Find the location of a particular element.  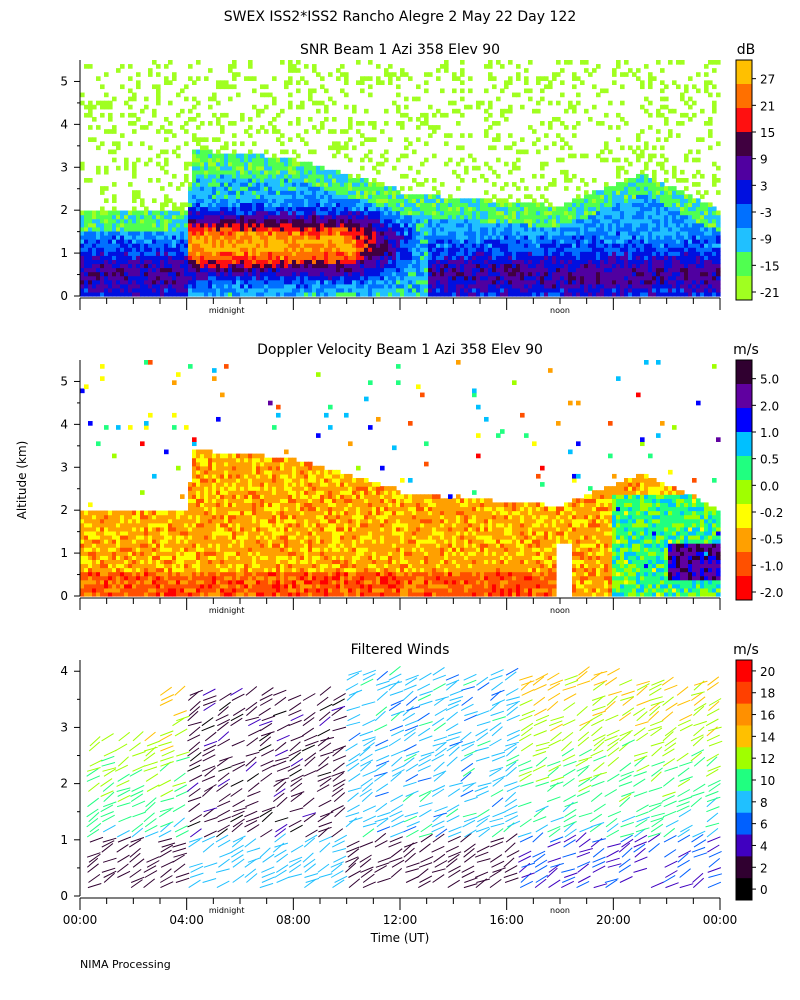

colorbar-tick-label: 0.0 is located at coordinates (769, 486).